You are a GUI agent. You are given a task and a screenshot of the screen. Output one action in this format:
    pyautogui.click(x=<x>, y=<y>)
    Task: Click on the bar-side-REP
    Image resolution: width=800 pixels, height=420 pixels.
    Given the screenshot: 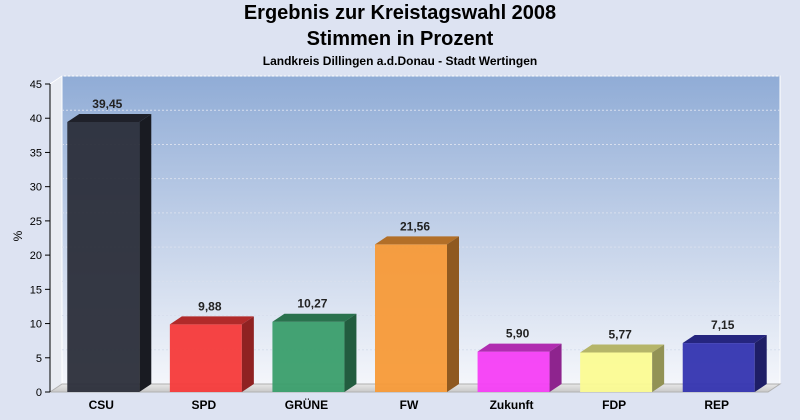 What is the action you would take?
    pyautogui.click(x=760, y=363)
    